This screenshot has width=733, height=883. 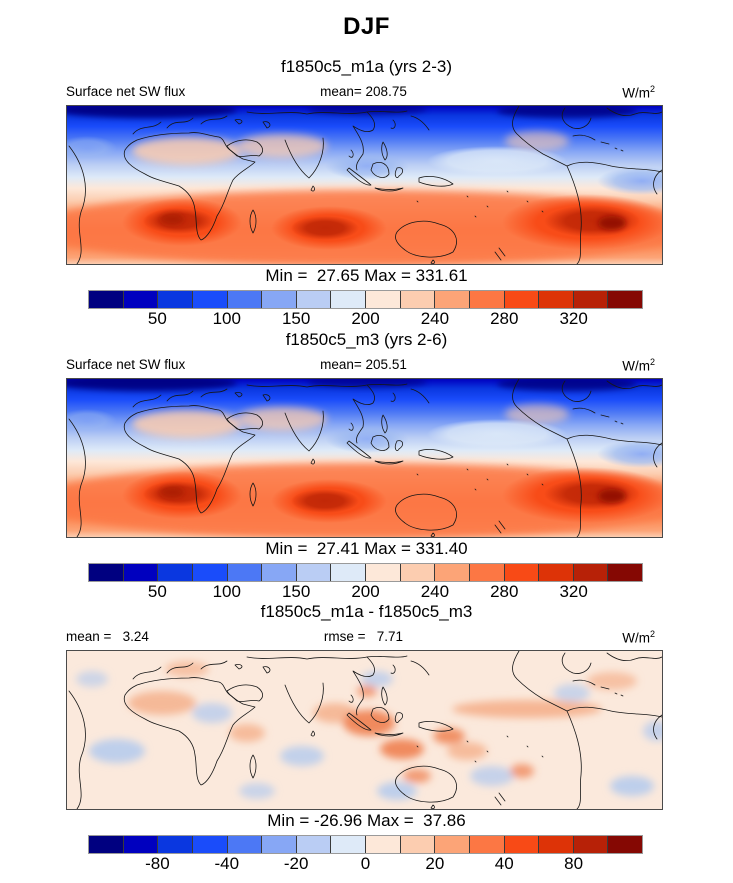 What do you see at coordinates (227, 863) in the screenshot?
I see `colorbar-tick-label: -40` at bounding box center [227, 863].